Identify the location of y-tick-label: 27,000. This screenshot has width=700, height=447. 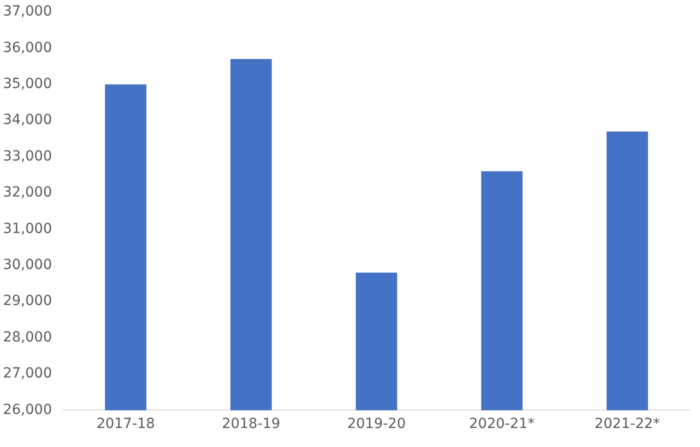
(27, 374).